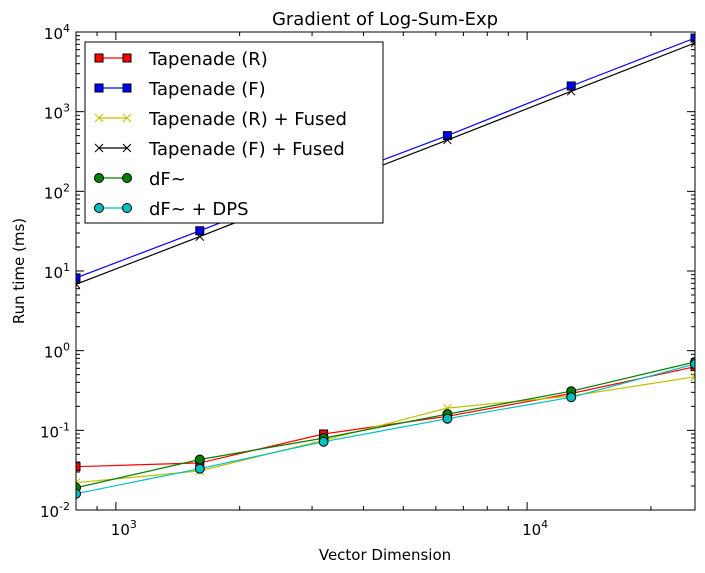 The width and height of the screenshot is (705, 573). I want to click on y-tick-label: 10⁻¹, so click(55, 430).